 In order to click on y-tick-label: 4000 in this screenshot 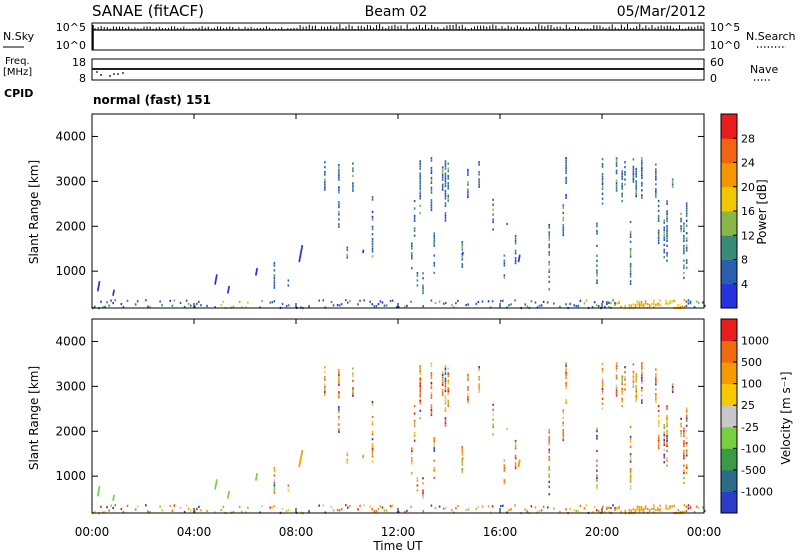, I will do `click(70, 136)`.